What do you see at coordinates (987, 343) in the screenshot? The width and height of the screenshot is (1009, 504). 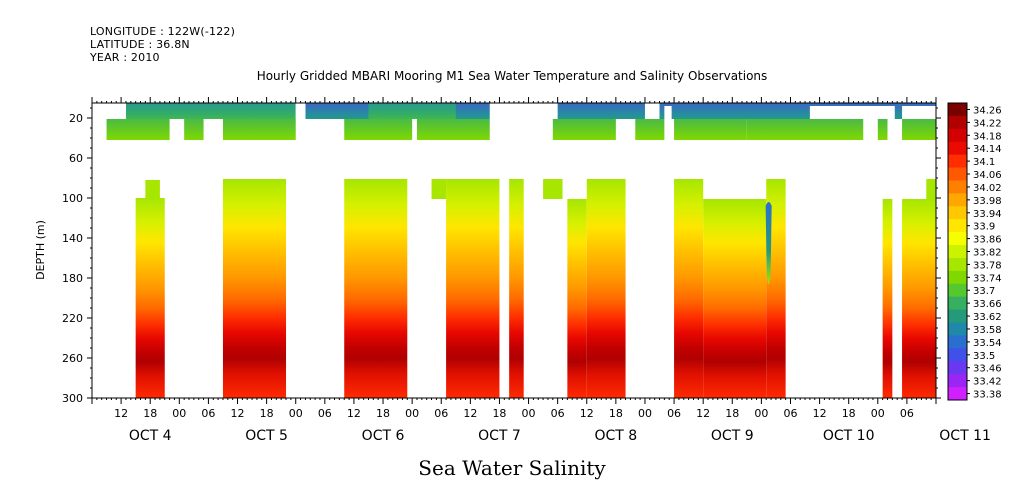 I see `colorbar-label: 33.54` at bounding box center [987, 343].